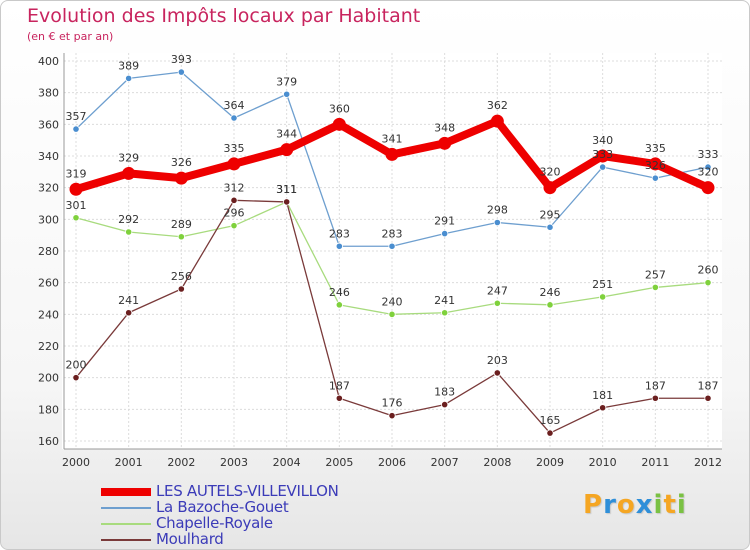  Describe the element at coordinates (497, 290) in the screenshot. I see `data-label: 247` at that location.